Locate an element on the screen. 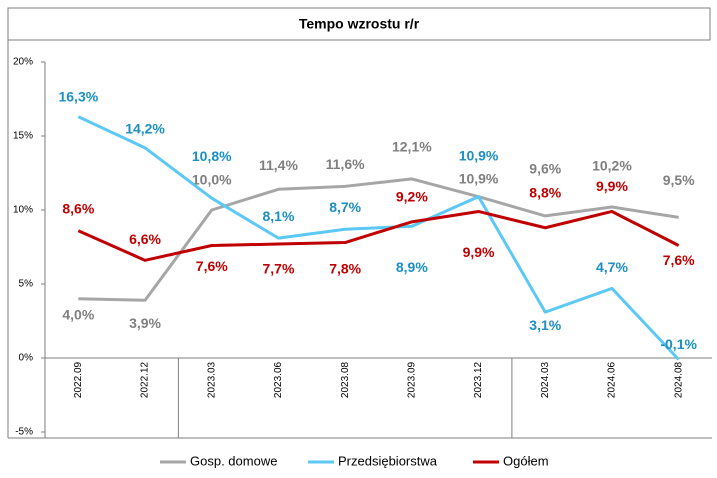 The image size is (717, 478). y-tick-label: 10% is located at coordinates (23, 210).